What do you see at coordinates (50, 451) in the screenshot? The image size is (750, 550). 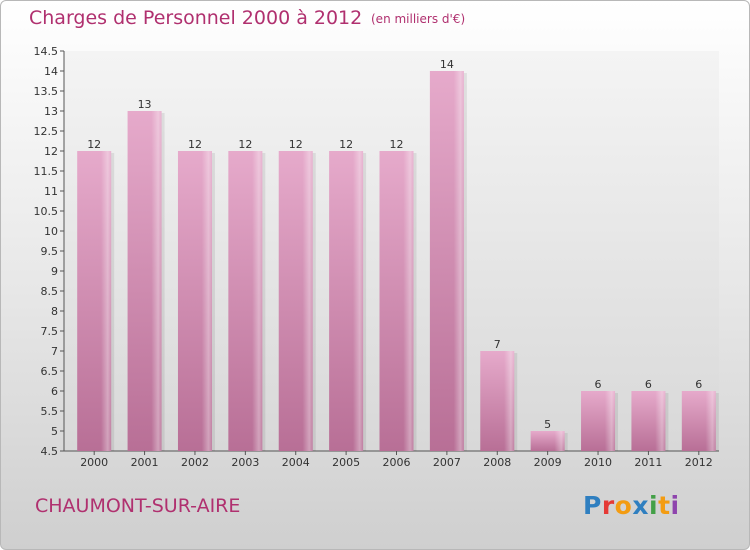 I see `y-tick-label: 4.5` at bounding box center [50, 451].